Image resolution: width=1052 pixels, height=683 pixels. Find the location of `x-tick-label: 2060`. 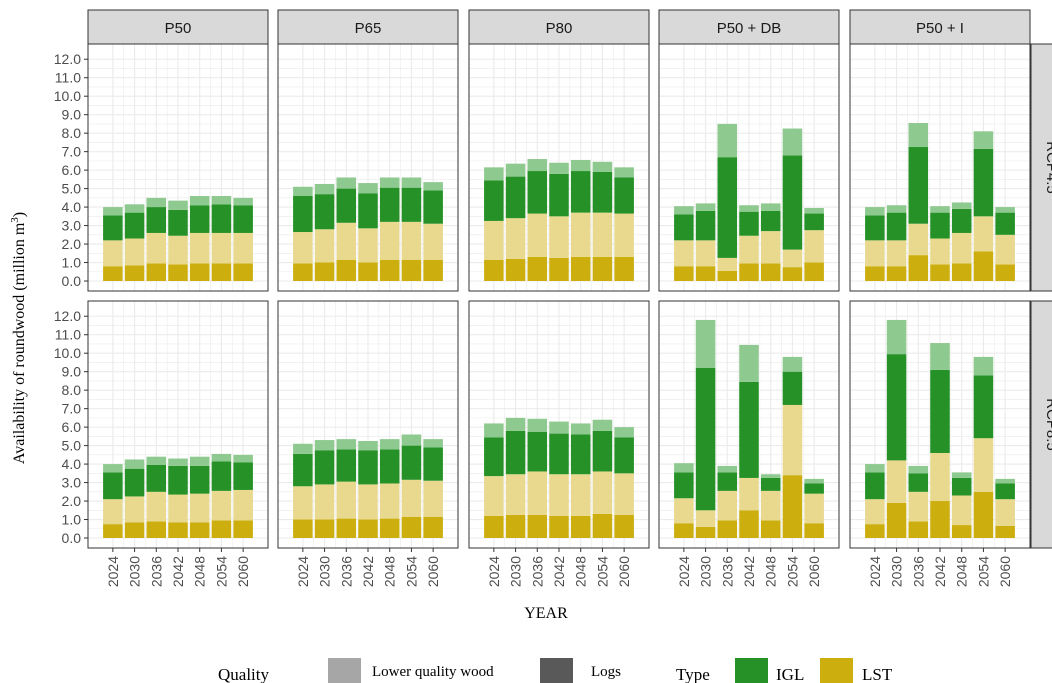

x-tick-label: 2060 is located at coordinates (624, 571).